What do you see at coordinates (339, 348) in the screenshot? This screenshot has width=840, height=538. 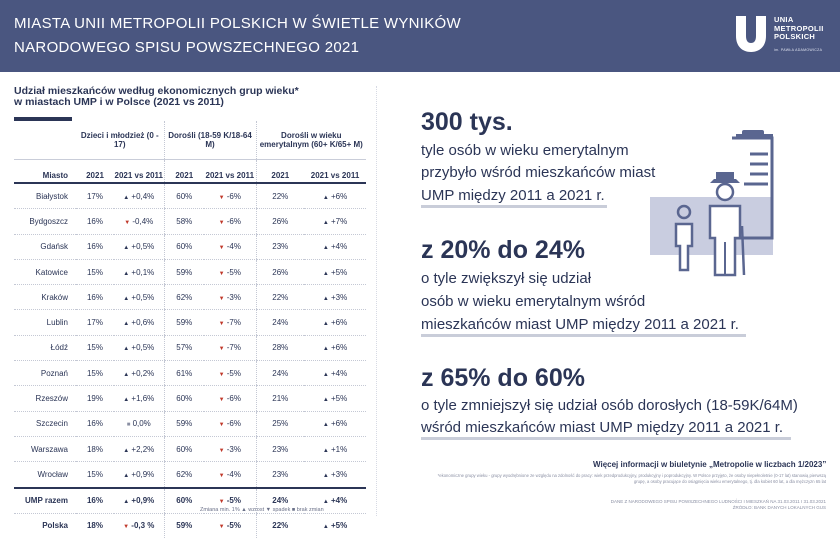 I see `change-value: +6%` at bounding box center [339, 348].